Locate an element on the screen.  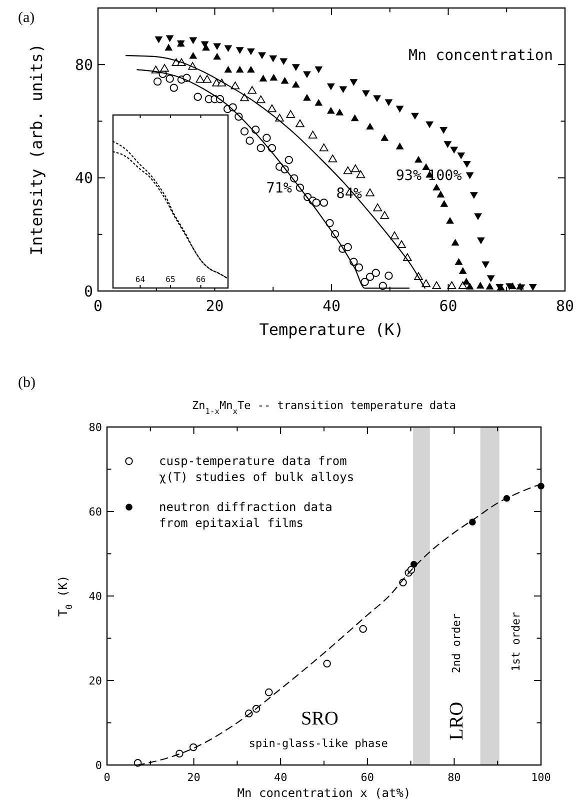
y-tick-label: 60 is located at coordinates (95, 511).